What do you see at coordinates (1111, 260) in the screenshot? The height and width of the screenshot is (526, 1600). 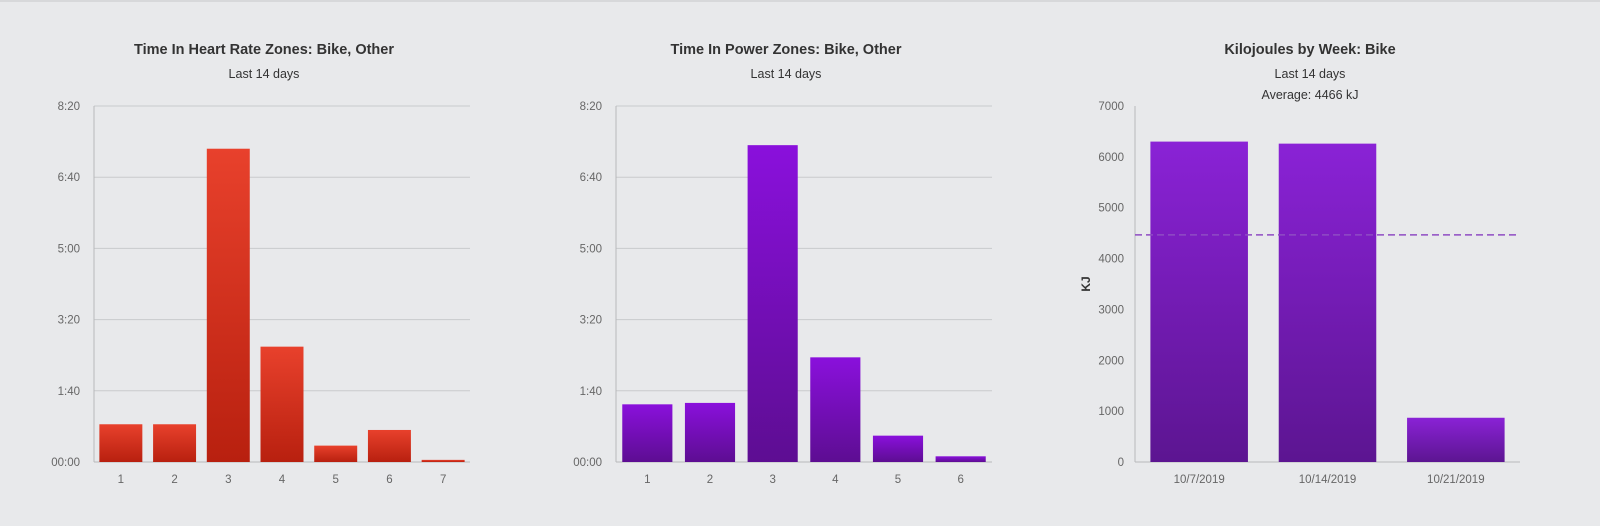 I see `y-tick-label: 4000` at bounding box center [1111, 260].